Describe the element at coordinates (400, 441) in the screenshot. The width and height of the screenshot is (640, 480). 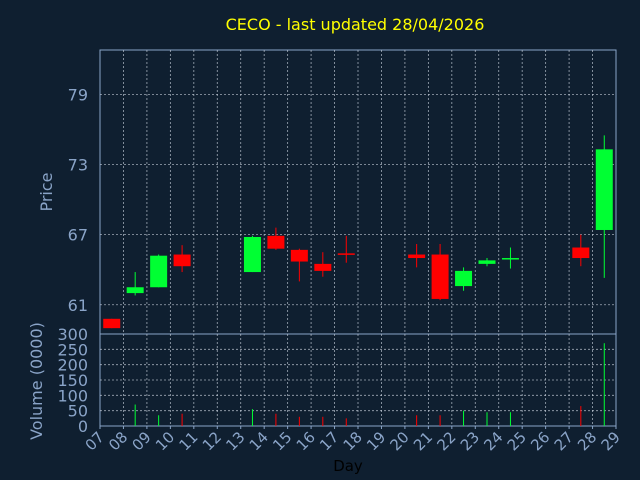
I see `x-tick-label: 20` at that location.